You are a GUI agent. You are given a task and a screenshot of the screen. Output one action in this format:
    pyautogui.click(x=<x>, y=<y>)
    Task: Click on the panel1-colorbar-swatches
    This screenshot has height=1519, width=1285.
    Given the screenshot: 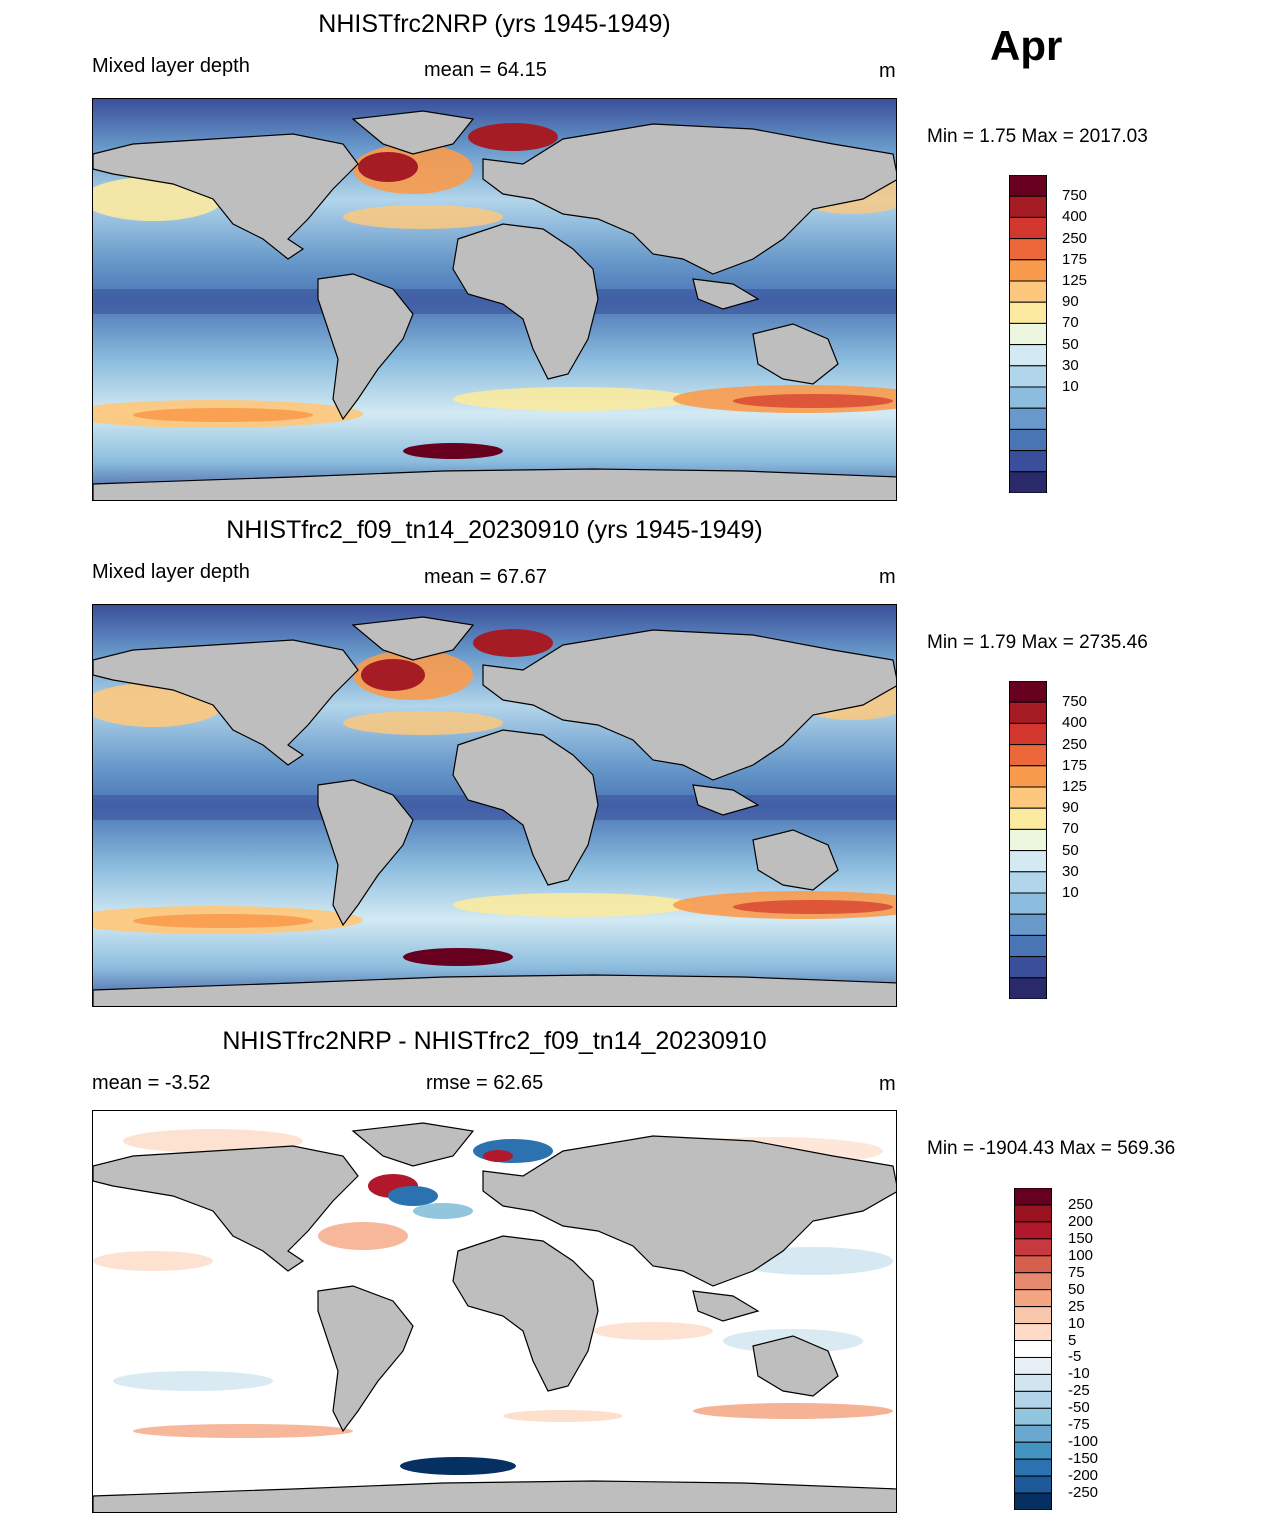 What is the action you would take?
    pyautogui.click(x=1028, y=334)
    